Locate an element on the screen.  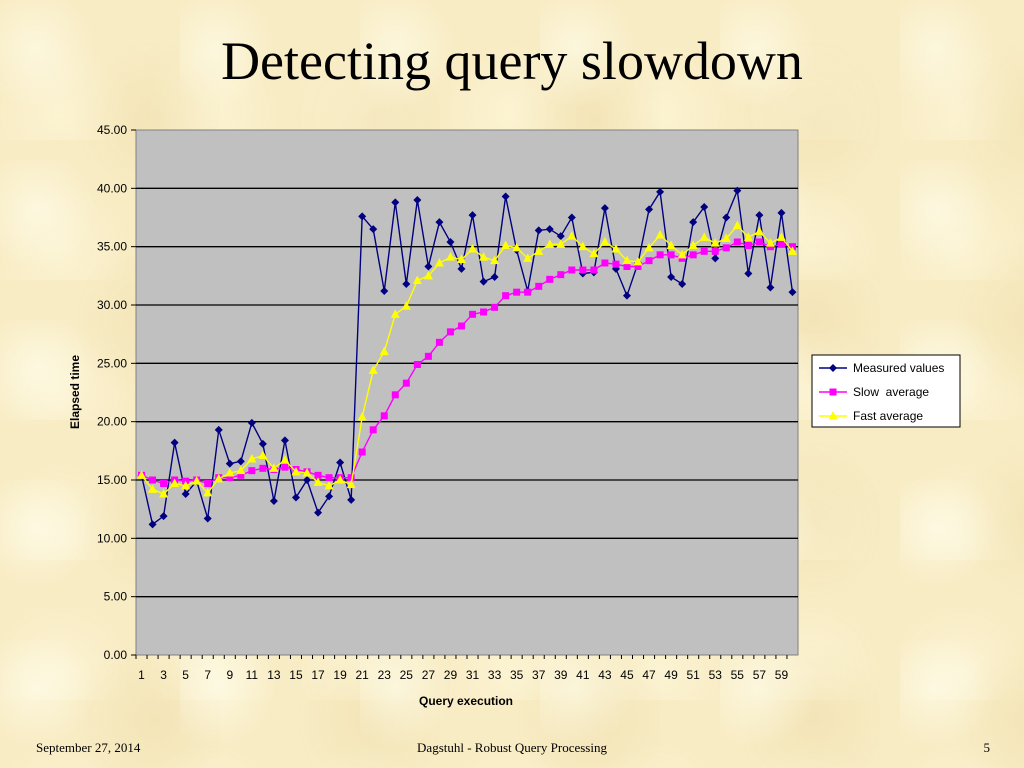
x-tick-label: 13 is located at coordinates (274, 675).